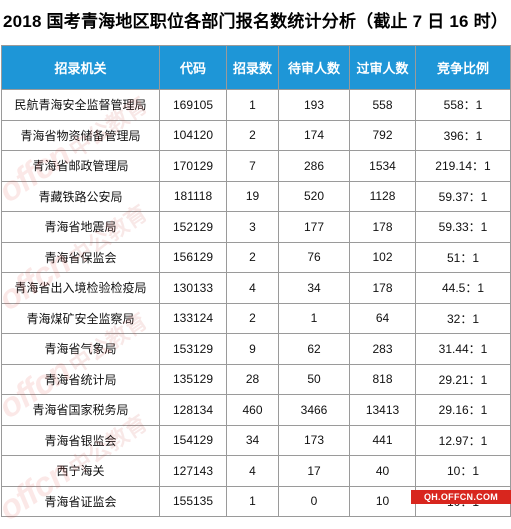 Image resolution: width=511 pixels, height=529 pixels. Describe the element at coordinates (382, 105) in the screenshot. I see `cell-approved: 558` at that location.